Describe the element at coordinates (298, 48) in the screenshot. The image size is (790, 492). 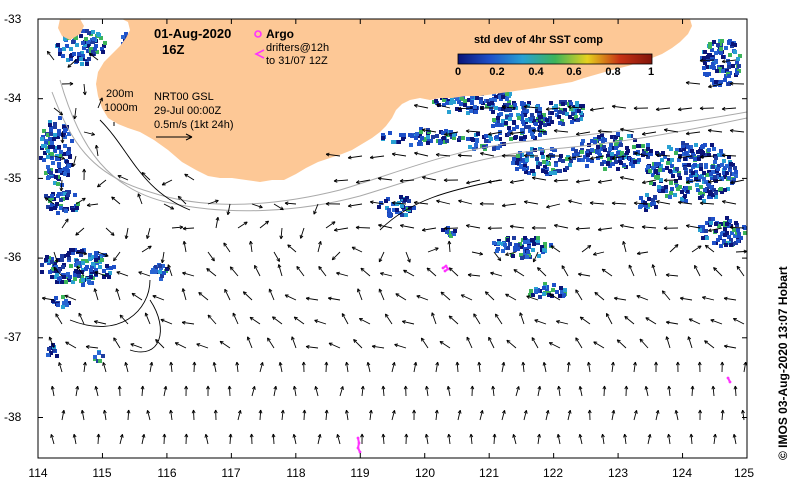
I see `drifter-legend-line1: drifters@12h` at that location.